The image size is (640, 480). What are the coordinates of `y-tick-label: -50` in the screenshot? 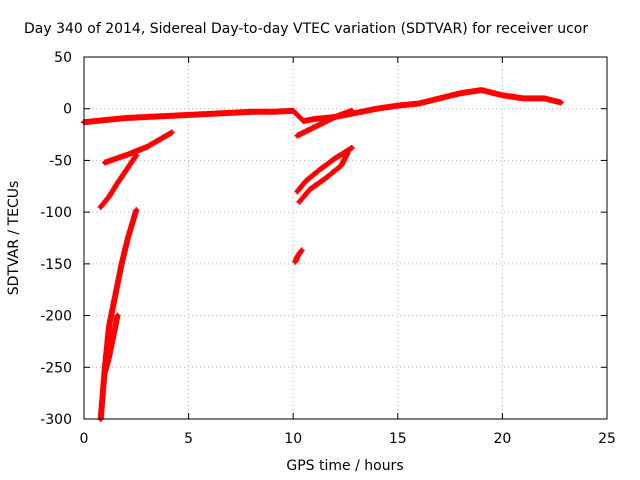 It's located at (60, 161).